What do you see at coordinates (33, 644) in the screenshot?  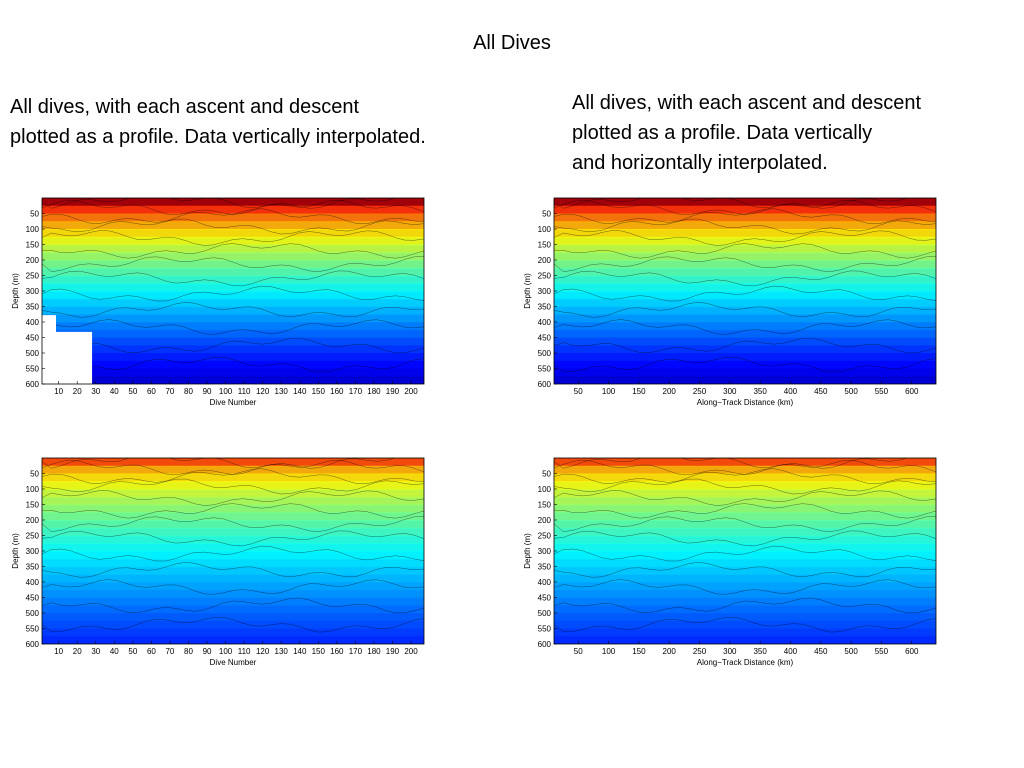 I see `y-tick-label: 600` at bounding box center [33, 644].